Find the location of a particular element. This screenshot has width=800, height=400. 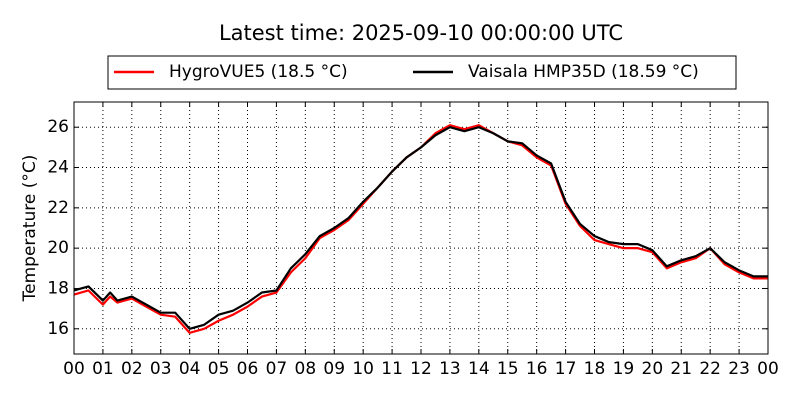

x-tick-label: 20 is located at coordinates (653, 369).